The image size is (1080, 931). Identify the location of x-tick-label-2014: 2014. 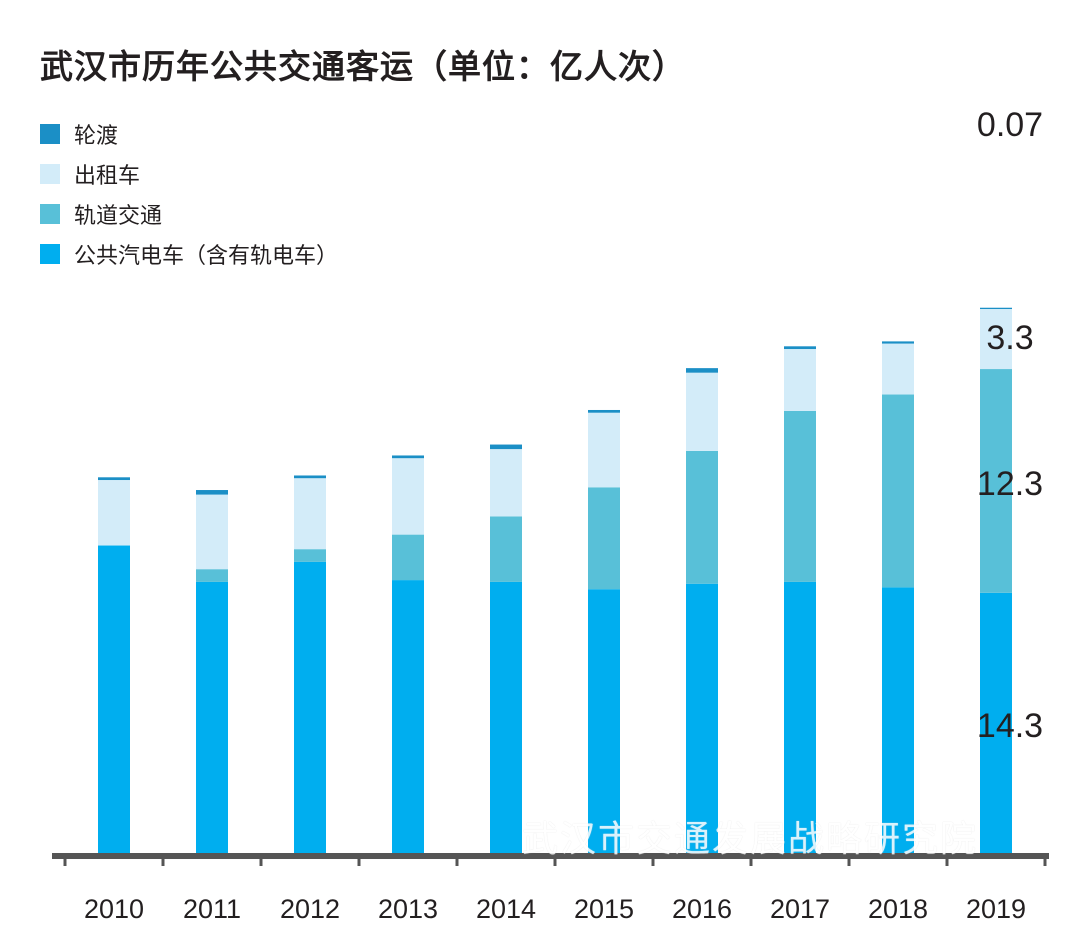
(506, 909).